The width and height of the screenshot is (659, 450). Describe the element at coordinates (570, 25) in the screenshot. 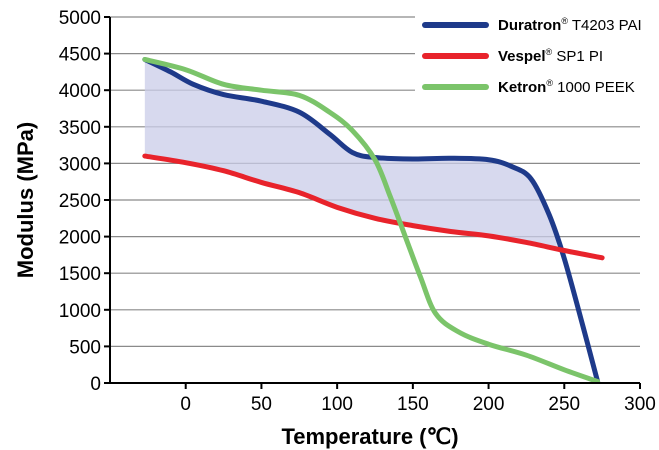

I see `legend-label-0: Duratron® T4203 PAI` at that location.